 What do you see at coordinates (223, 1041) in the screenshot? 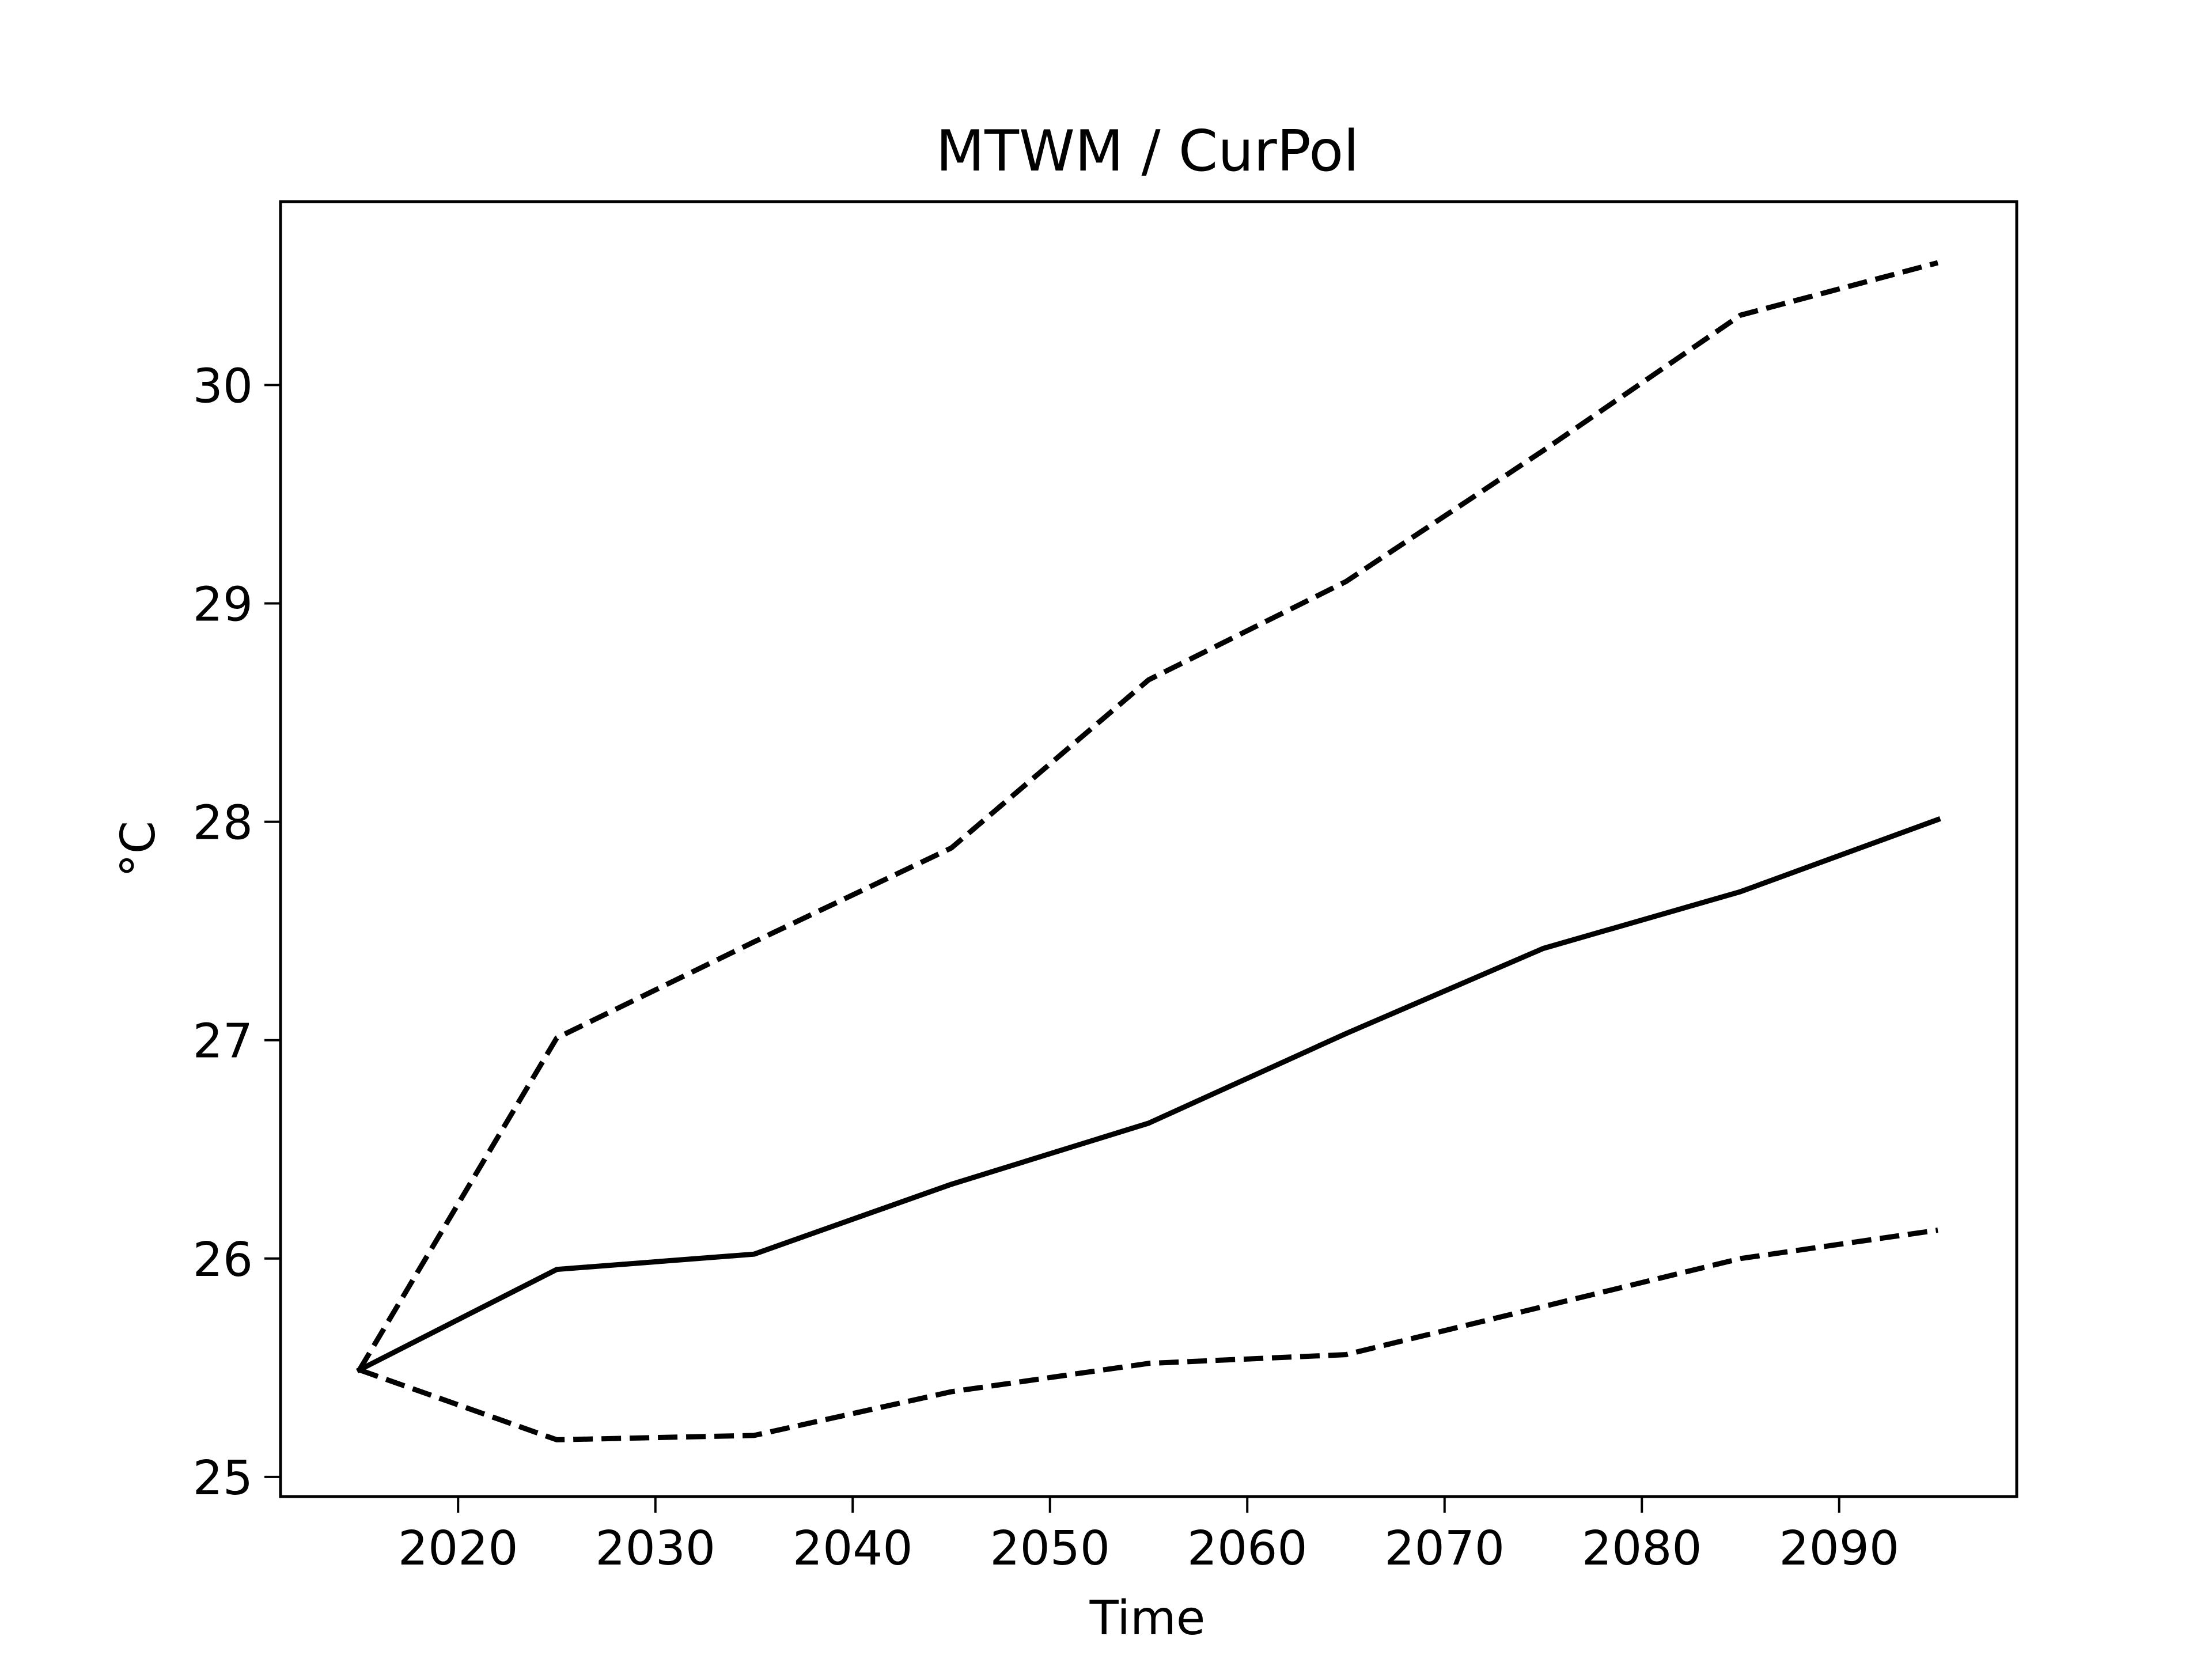
I see `y-tick-label: 27` at bounding box center [223, 1041].